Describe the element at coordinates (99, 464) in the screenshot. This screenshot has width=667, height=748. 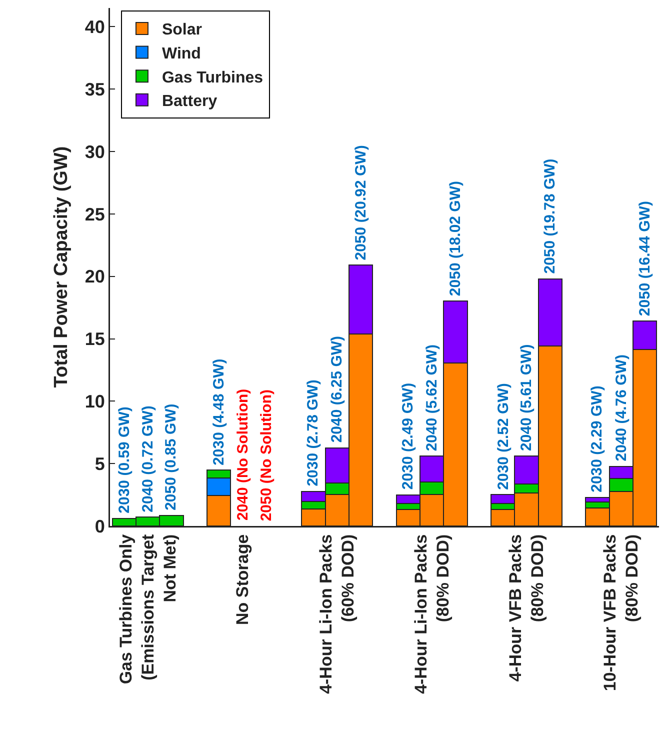
I see `y-tick-label: 5` at that location.